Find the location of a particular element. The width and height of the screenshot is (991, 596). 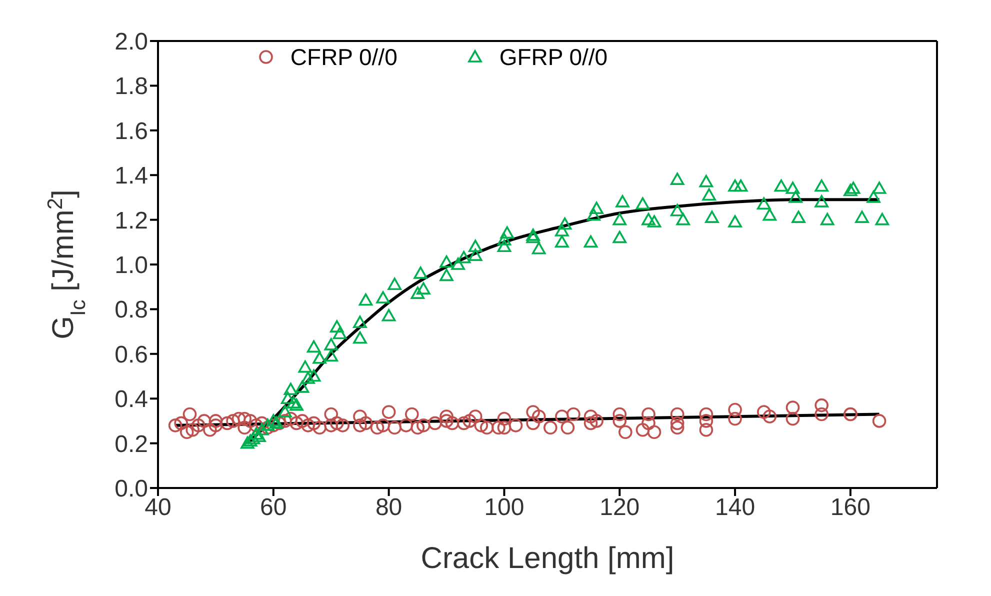

y-tick-label: 1.0 is located at coordinates (131, 266).